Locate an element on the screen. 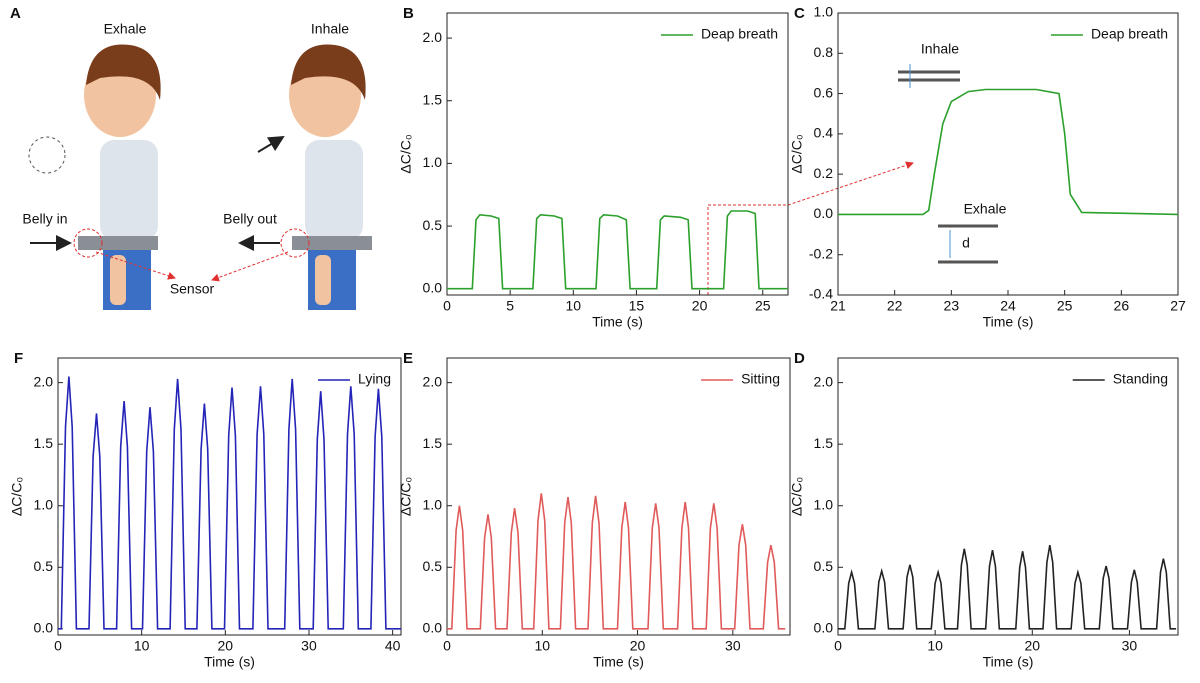 The height and width of the screenshot is (683, 1200). label: Belly in is located at coordinates (44, 219).